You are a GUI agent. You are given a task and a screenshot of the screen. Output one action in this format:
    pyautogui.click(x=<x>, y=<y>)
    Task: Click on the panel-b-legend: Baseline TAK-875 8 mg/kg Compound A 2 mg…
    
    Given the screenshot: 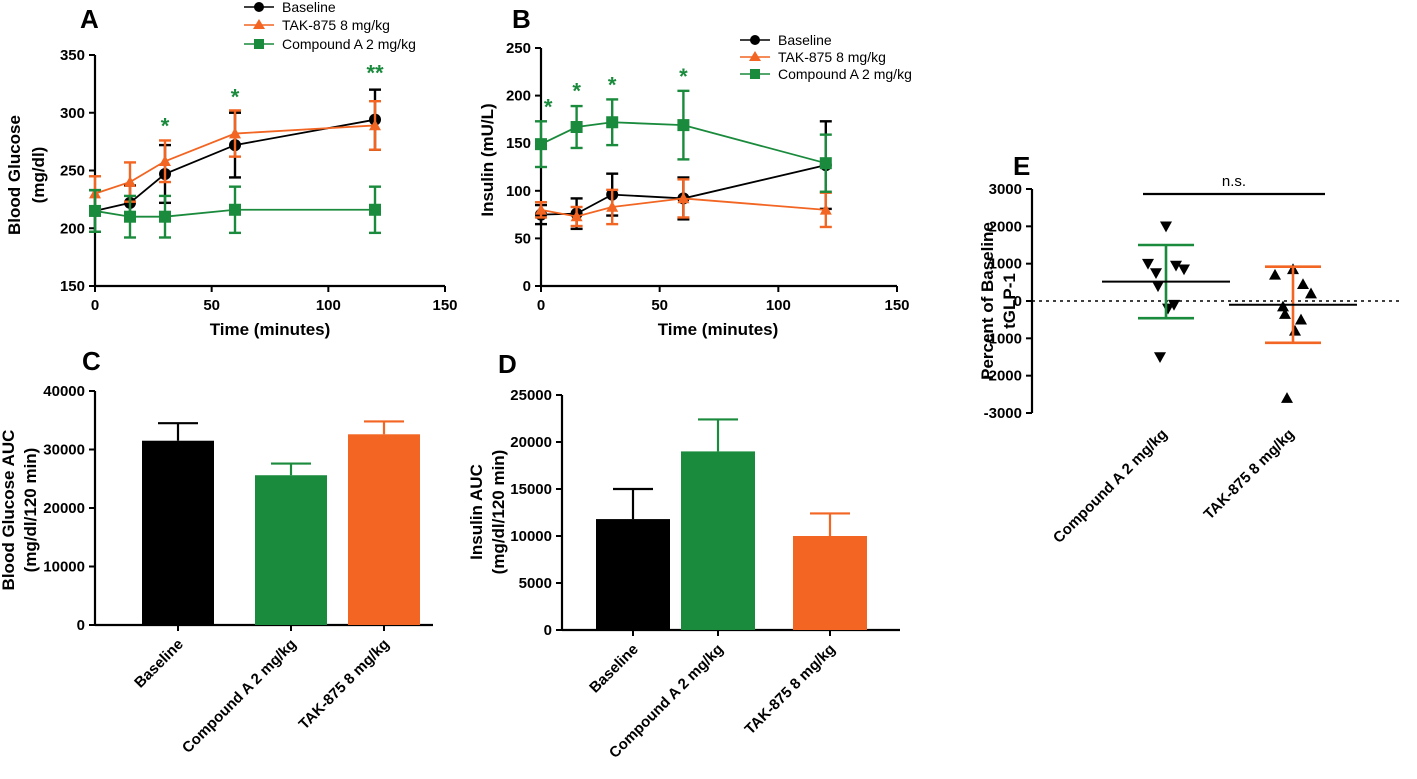 What is the action you would take?
    pyautogui.click(x=826, y=57)
    